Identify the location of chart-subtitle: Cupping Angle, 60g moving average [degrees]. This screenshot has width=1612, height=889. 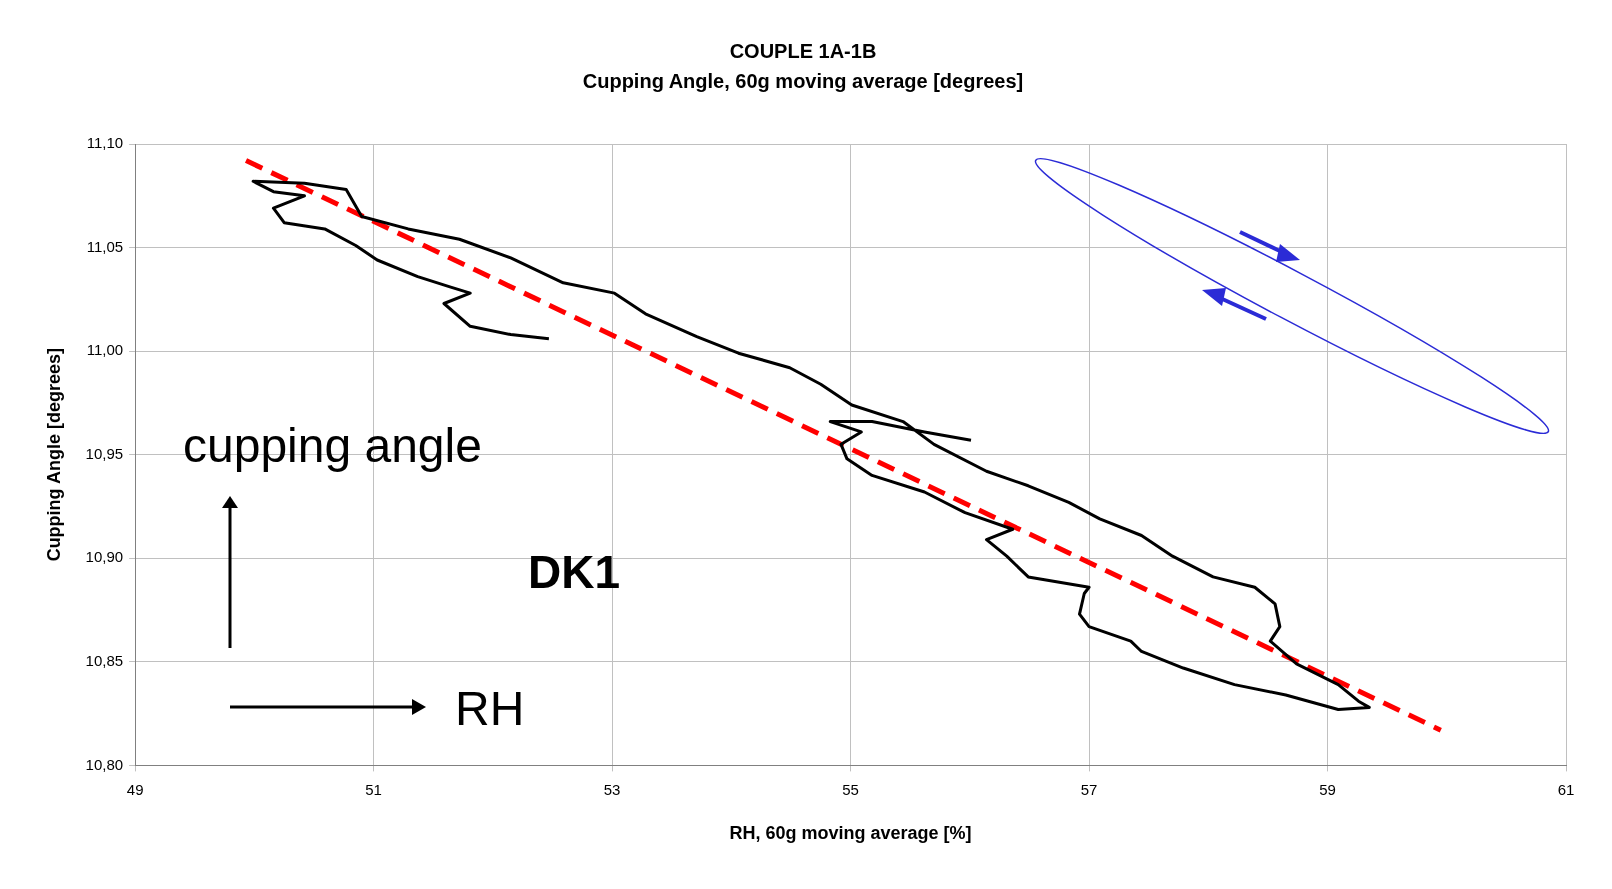
(803, 80).